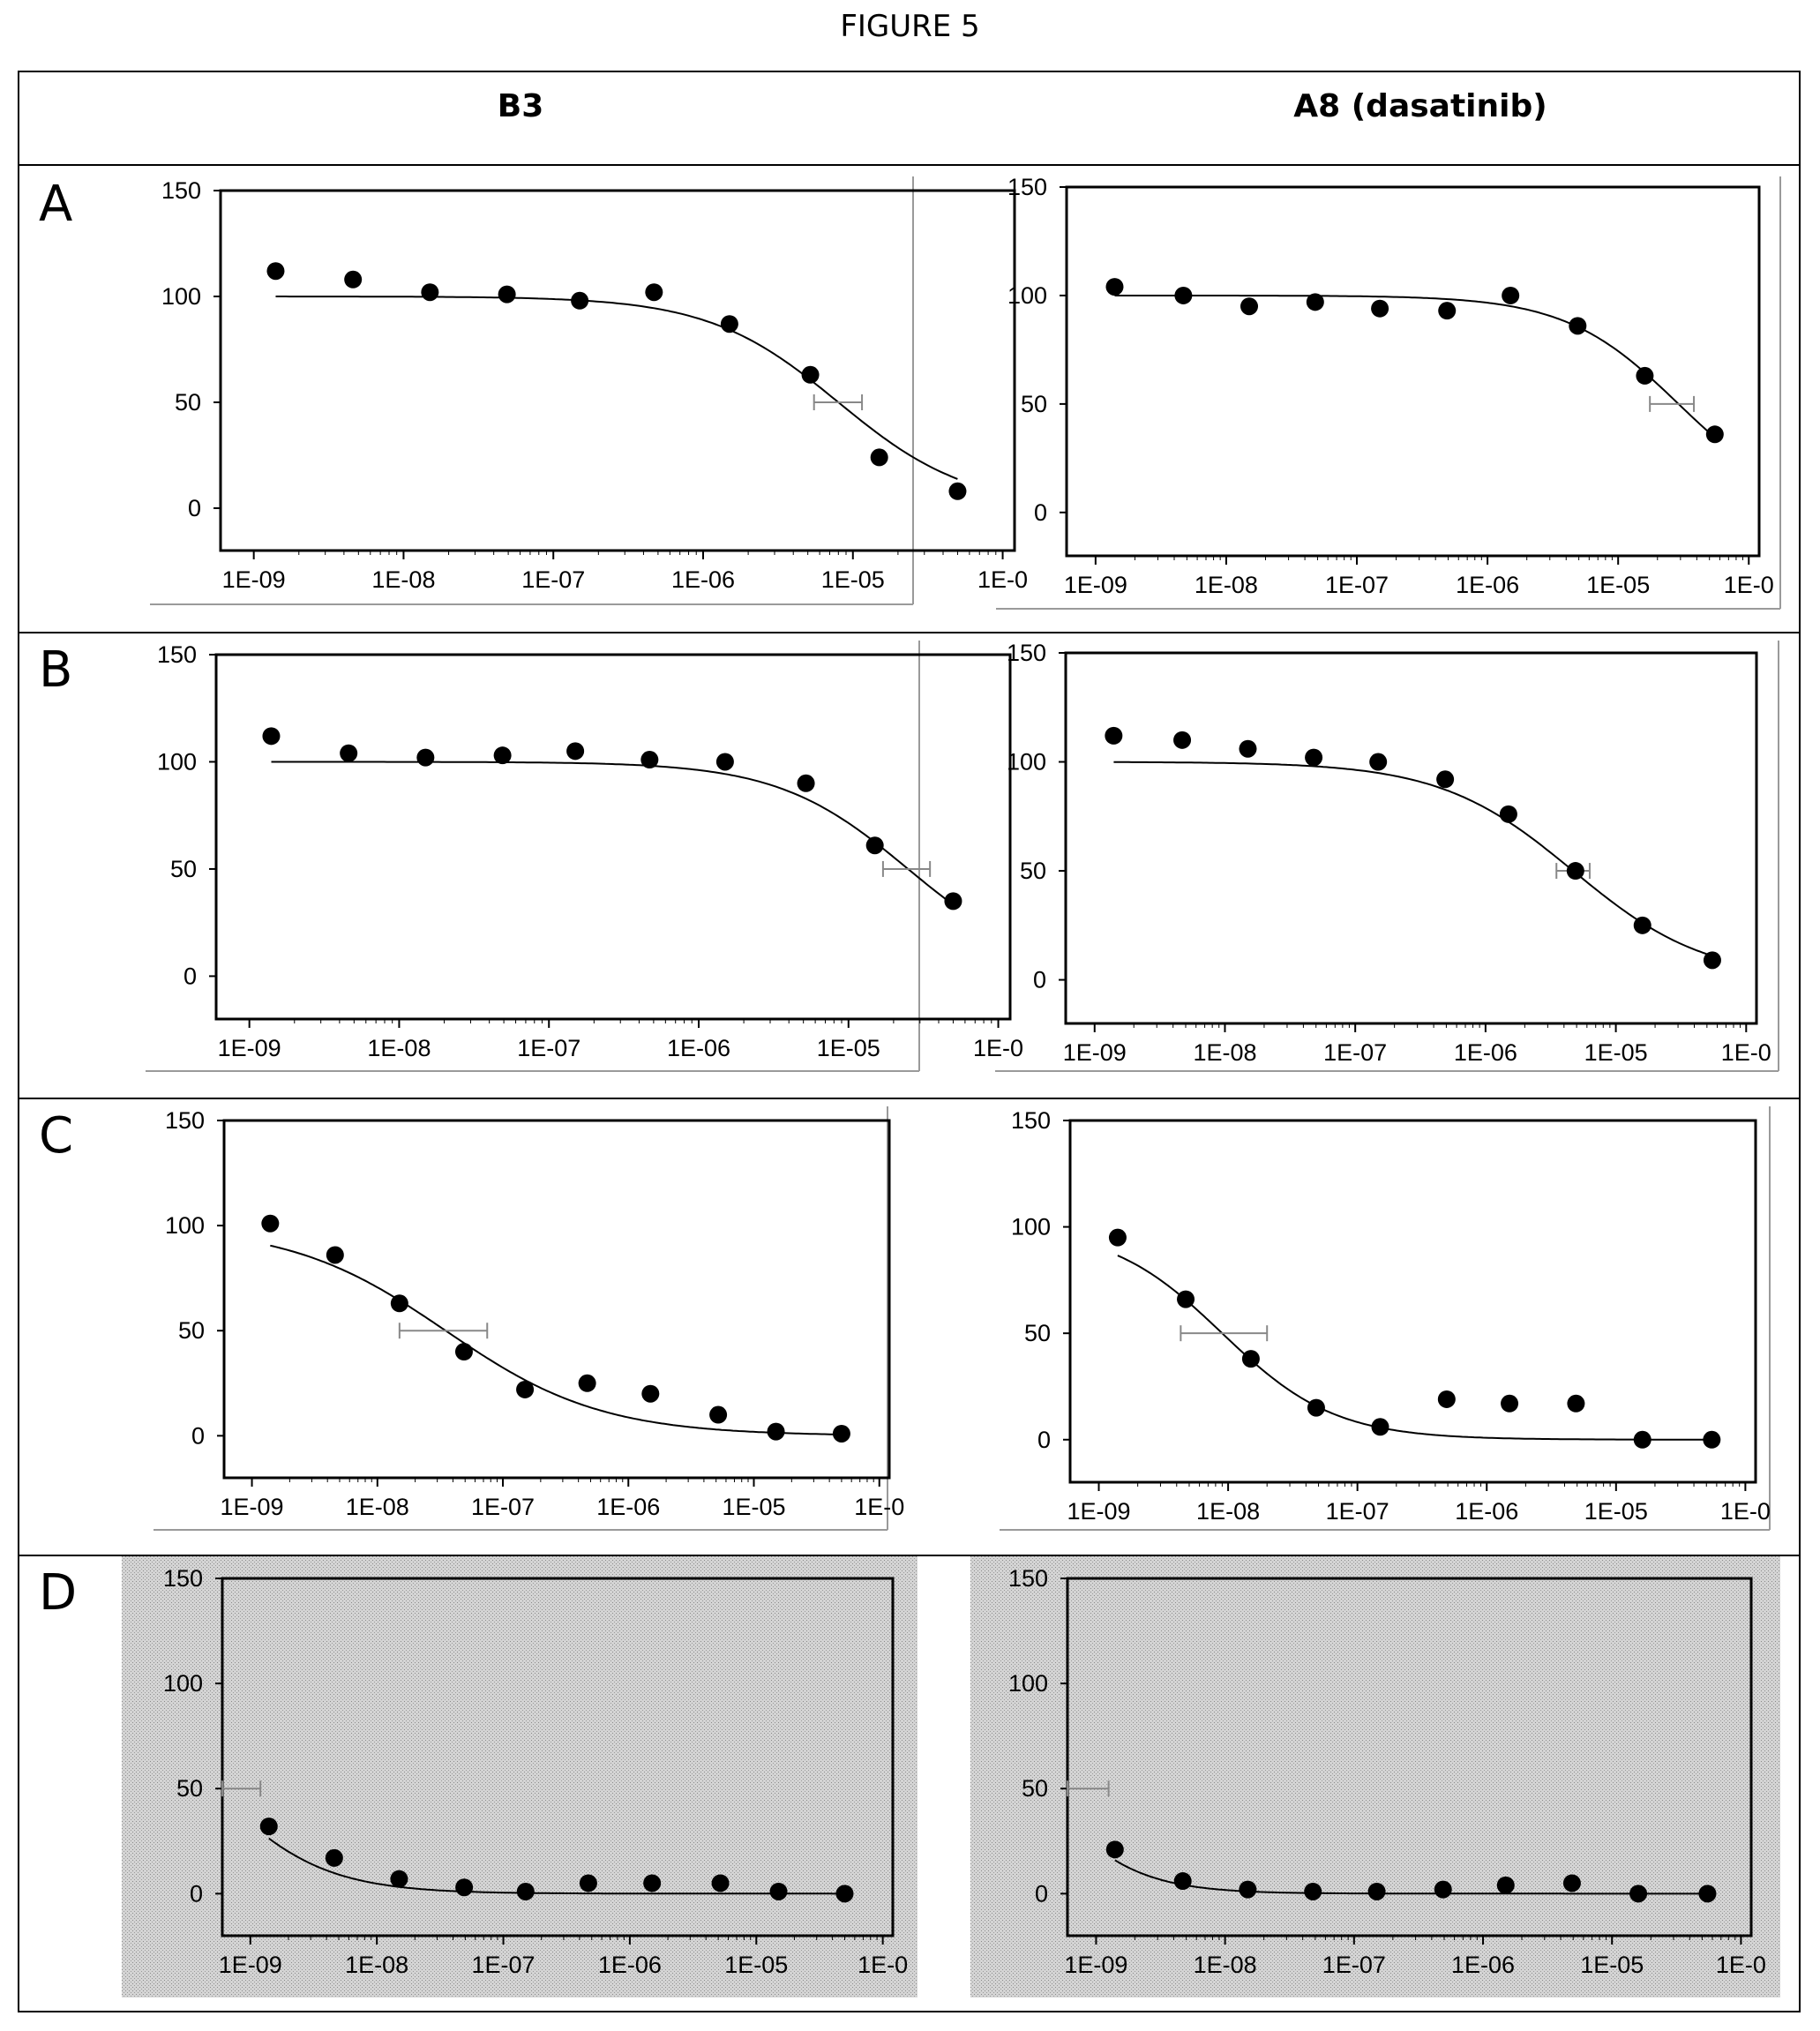  I want to click on chart-panel-c-a8: 150 100 50 0 1E-09 1E-08 1E-07 1E-06 1E-05 1E-0, so click(1371, 1319).